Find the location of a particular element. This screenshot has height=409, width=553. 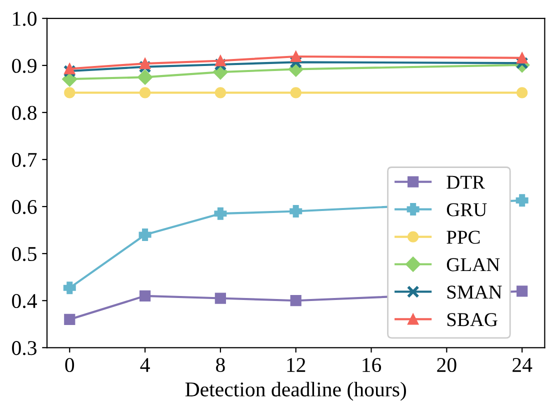

legend-label: SMAN is located at coordinates (474, 292).